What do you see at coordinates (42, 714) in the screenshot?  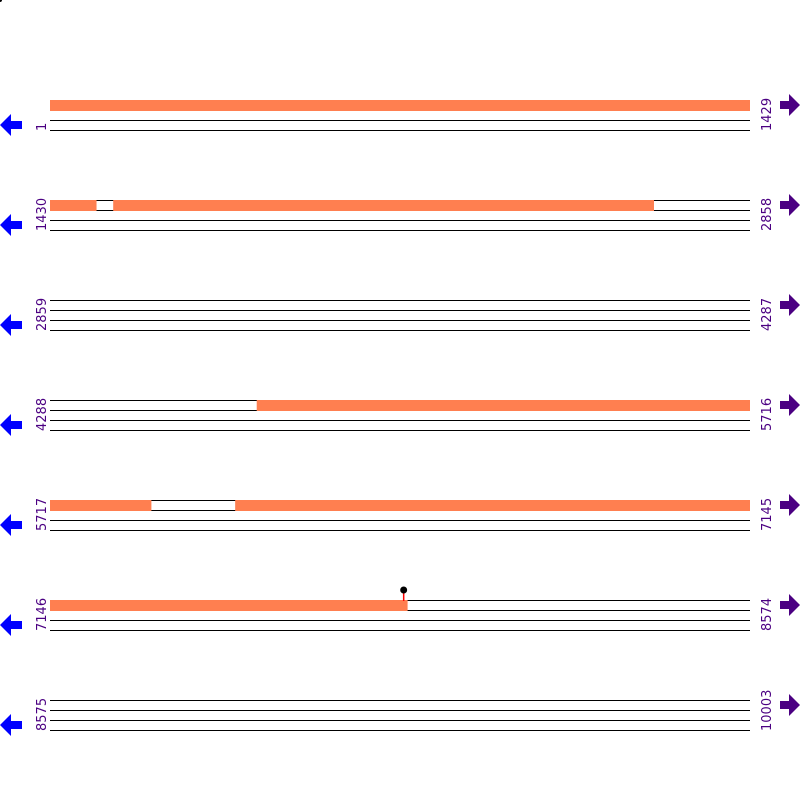 I see `row-start-label: 8575` at bounding box center [42, 714].